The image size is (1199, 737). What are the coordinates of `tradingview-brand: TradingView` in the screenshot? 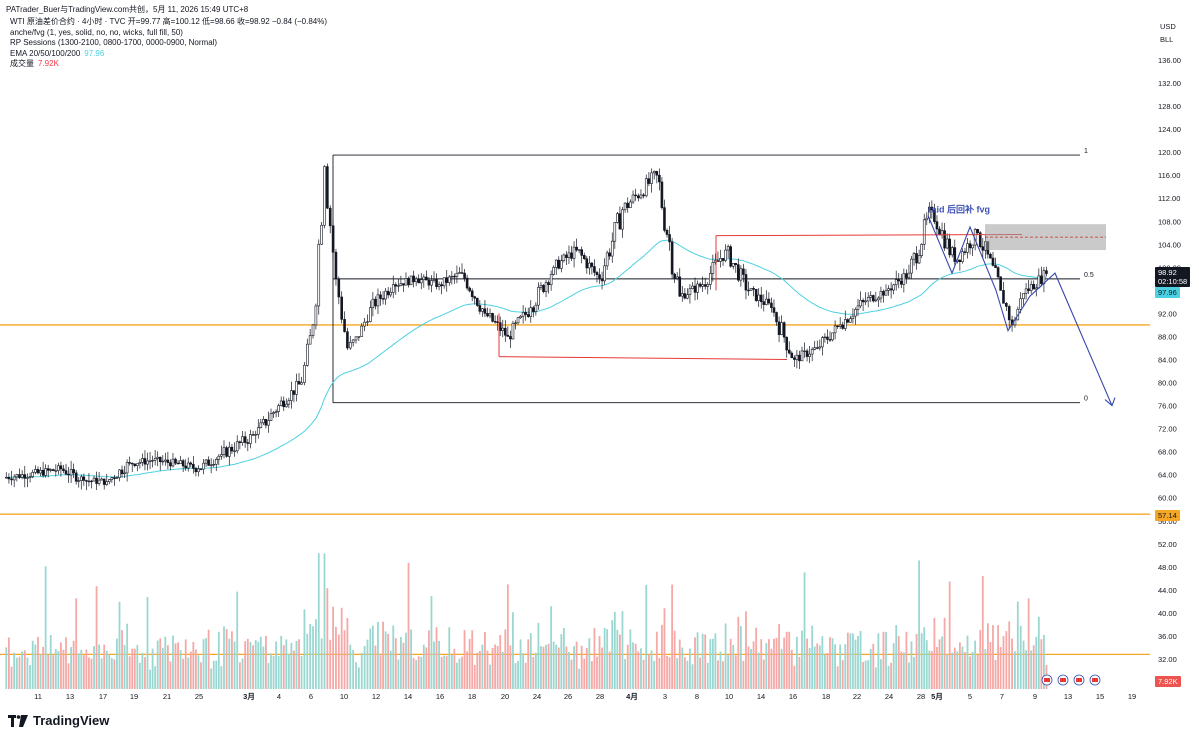 It's located at (58, 720).